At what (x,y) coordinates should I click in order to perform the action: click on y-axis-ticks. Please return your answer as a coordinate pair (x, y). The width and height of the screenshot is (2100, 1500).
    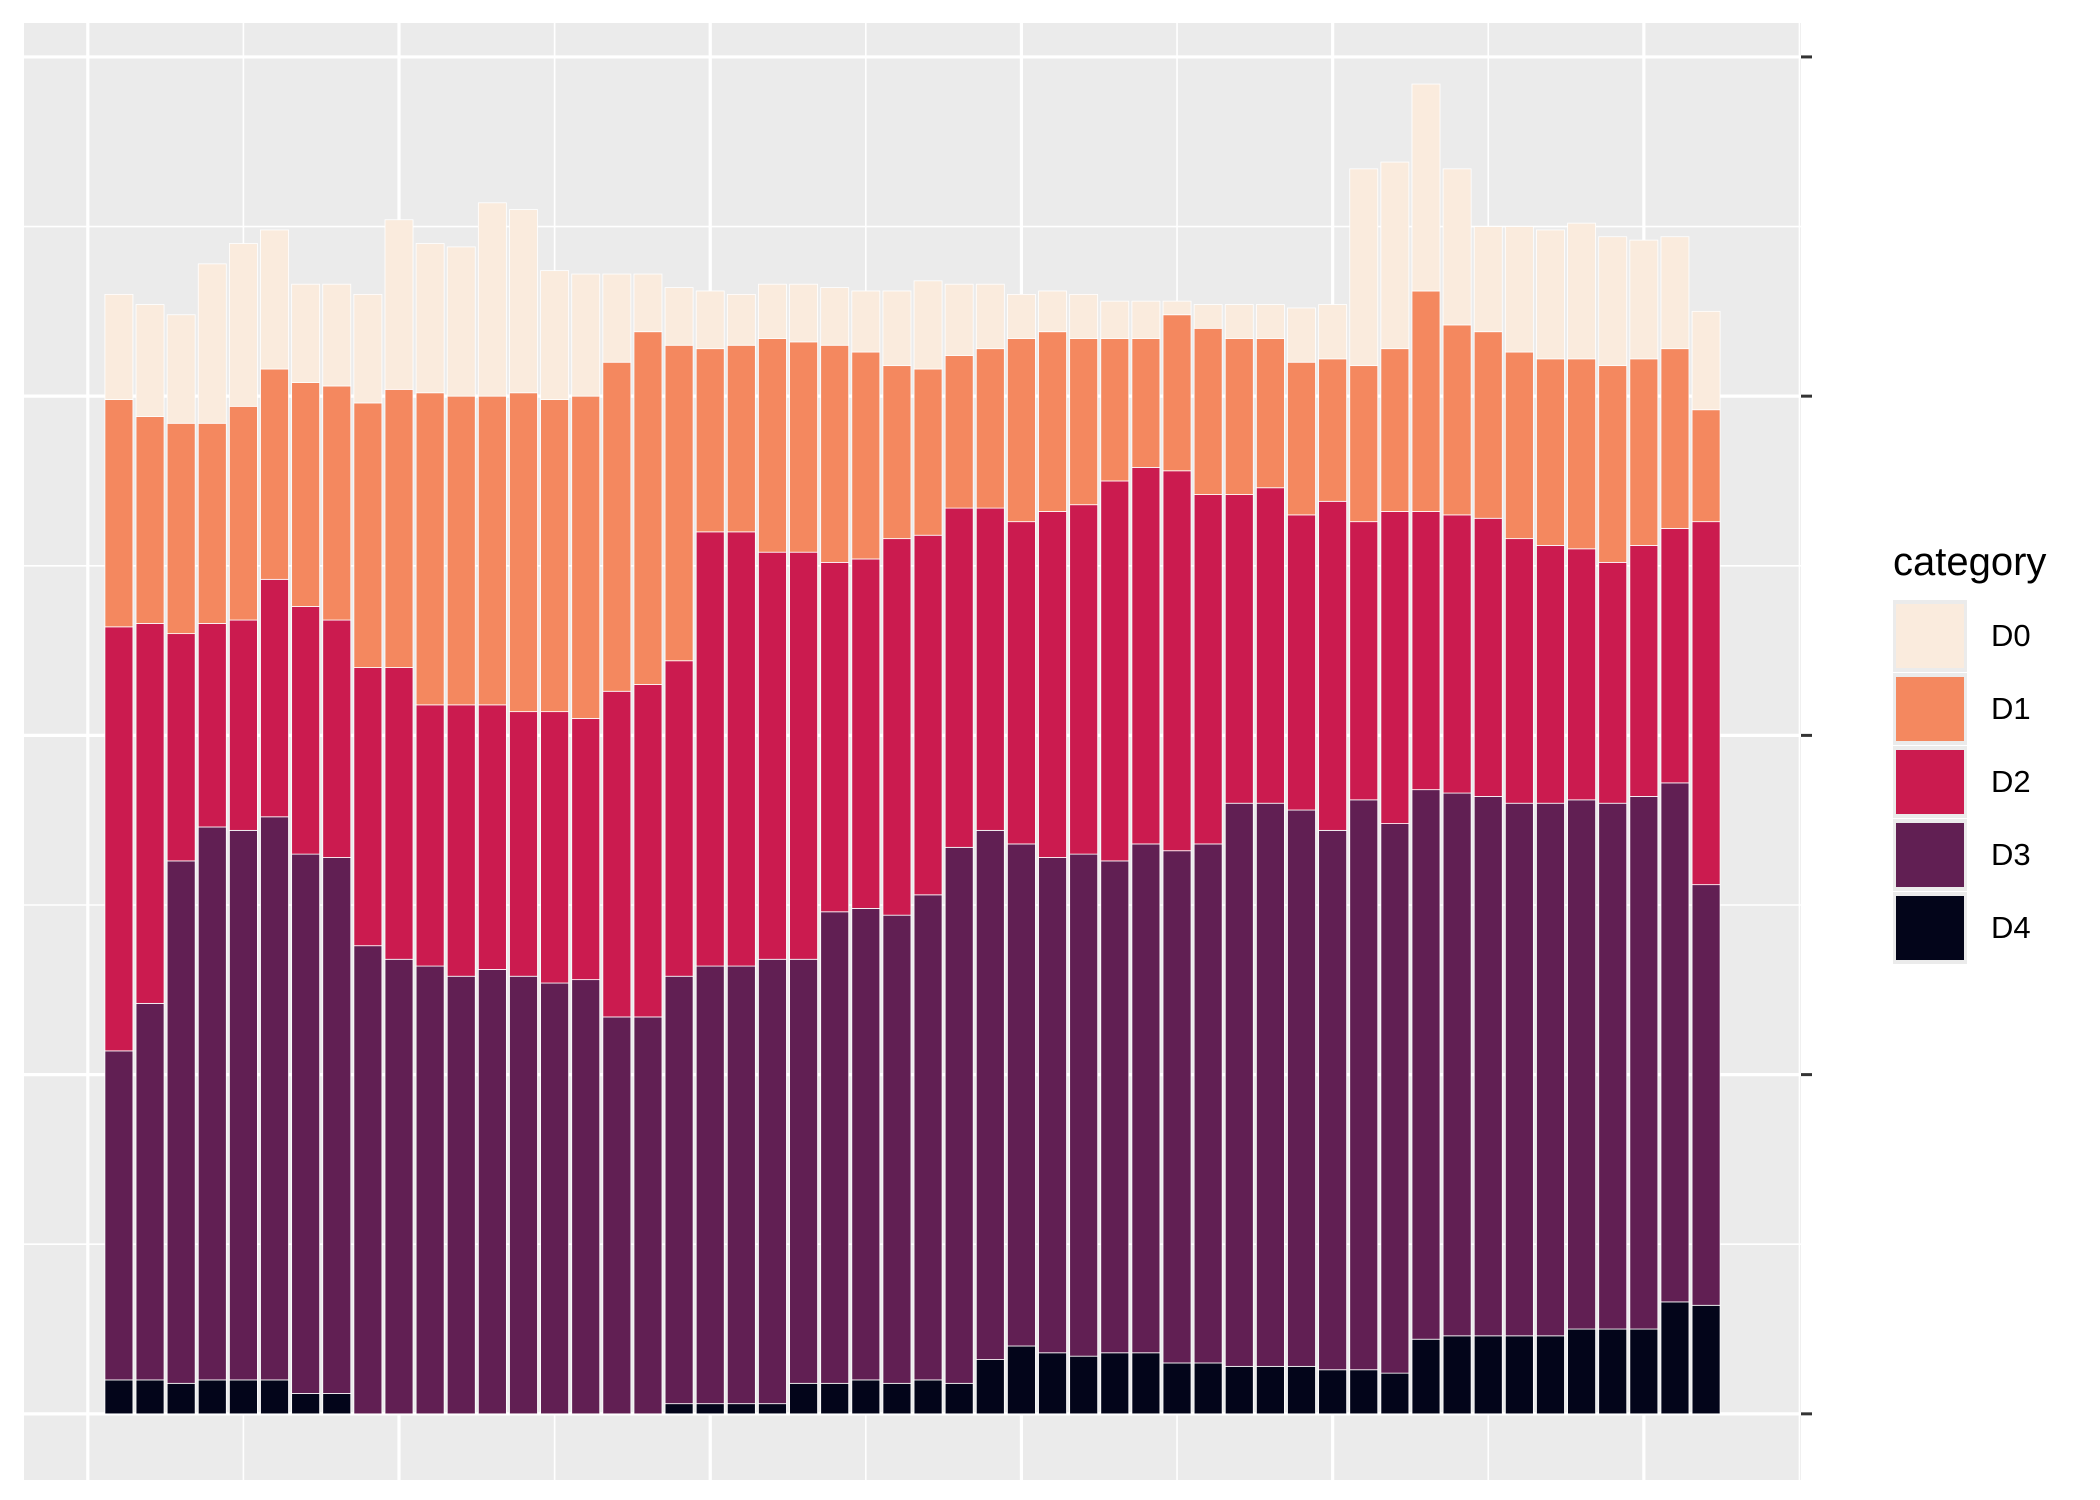
    Looking at the image, I should click on (1806, 735).